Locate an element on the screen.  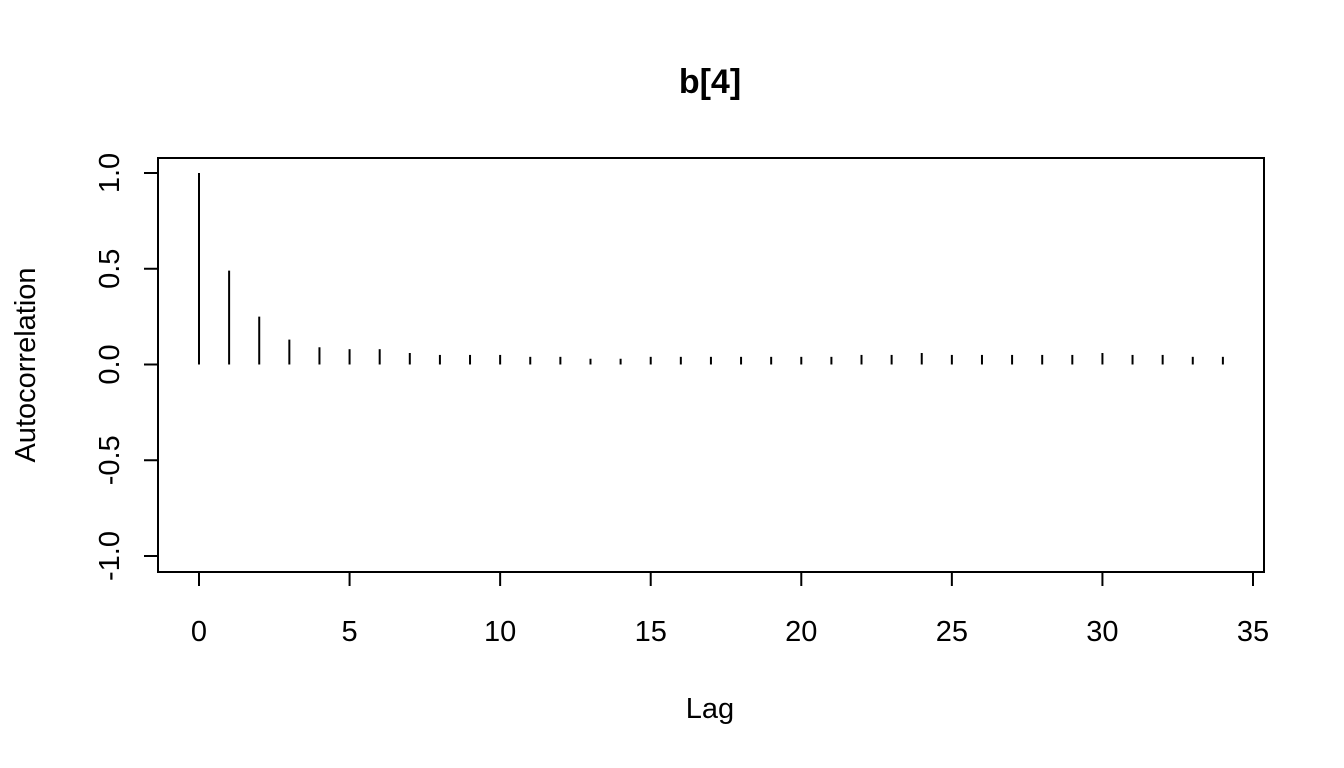
x-tick-label: 30 is located at coordinates (1102, 632).